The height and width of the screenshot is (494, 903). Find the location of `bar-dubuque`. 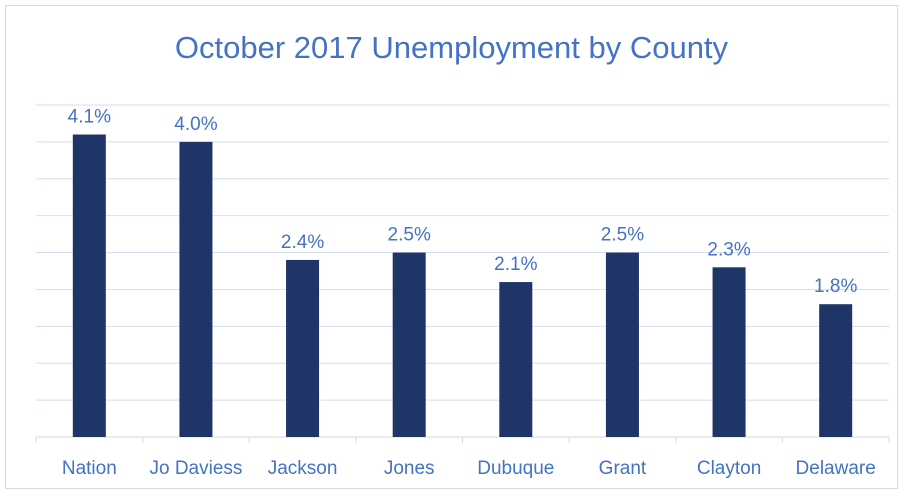

bar-dubuque is located at coordinates (516, 359).